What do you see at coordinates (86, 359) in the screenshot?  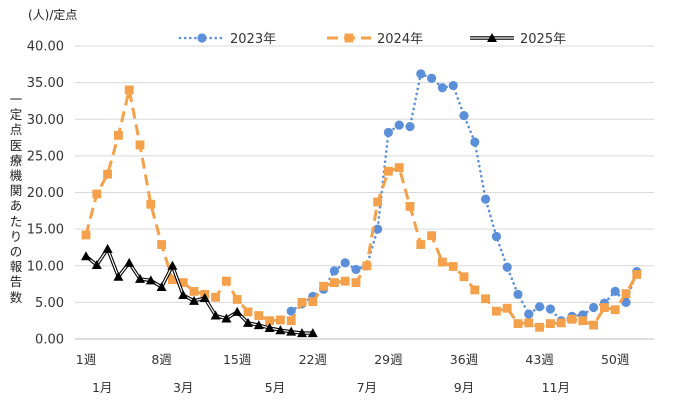 I see `x-tick-label-week: 1週` at bounding box center [86, 359].